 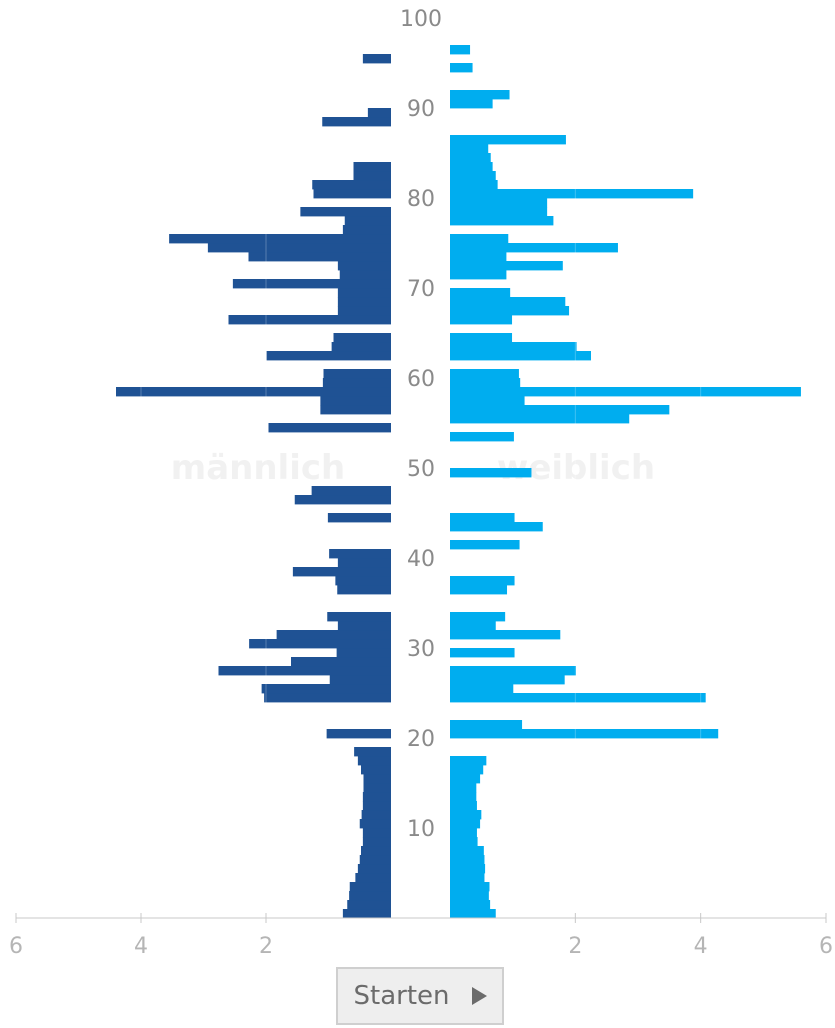 I want to click on age-label-100: 100, so click(x=421, y=19).